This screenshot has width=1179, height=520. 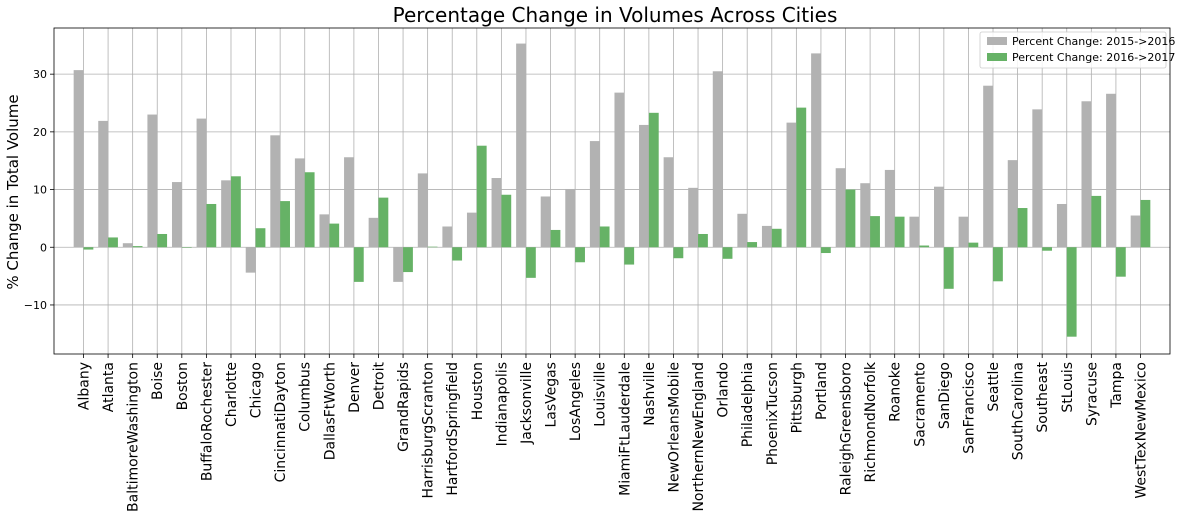 What do you see at coordinates (176, 215) in the screenshot?
I see `bar-2015-2016-boston` at bounding box center [176, 215].